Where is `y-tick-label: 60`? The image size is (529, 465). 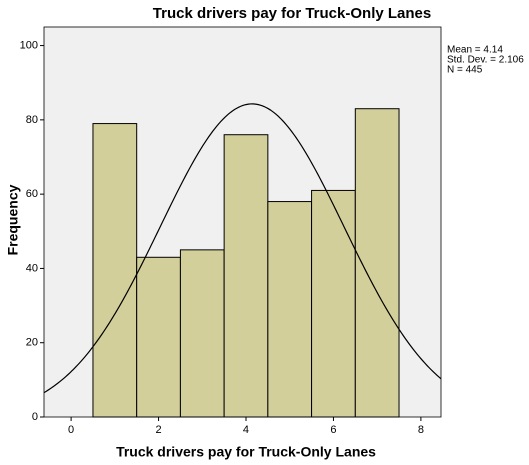
y-tick-label: 60 is located at coordinates (32, 194).